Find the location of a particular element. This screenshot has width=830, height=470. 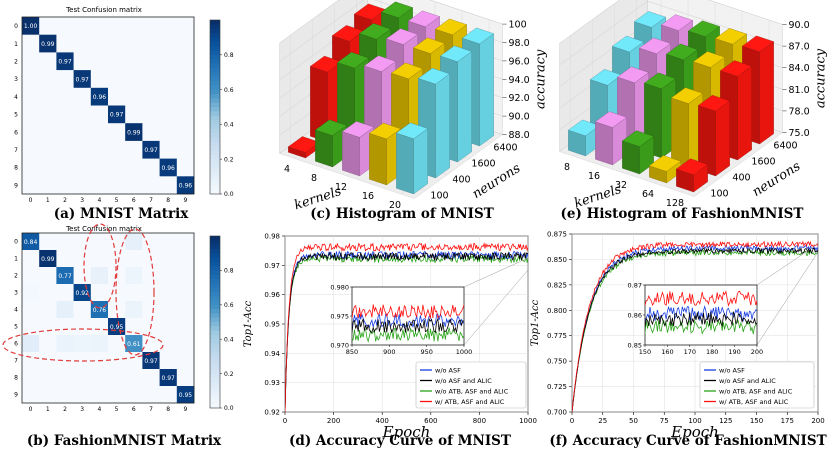

x-tick-label: 175 is located at coordinates (787, 421).